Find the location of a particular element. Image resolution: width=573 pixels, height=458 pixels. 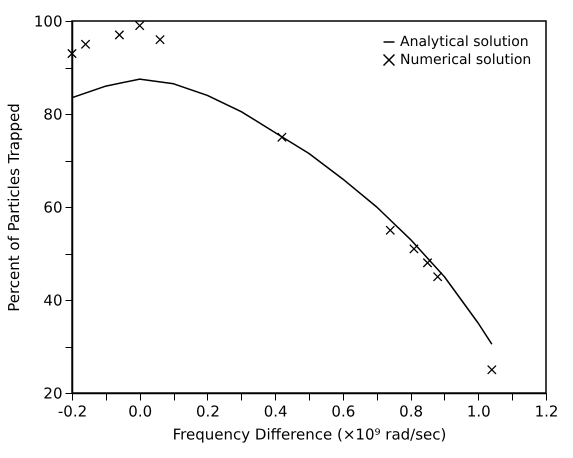

x-axis-title: Frequency Difference (×10⁹ rad/sec) is located at coordinates (309, 435).